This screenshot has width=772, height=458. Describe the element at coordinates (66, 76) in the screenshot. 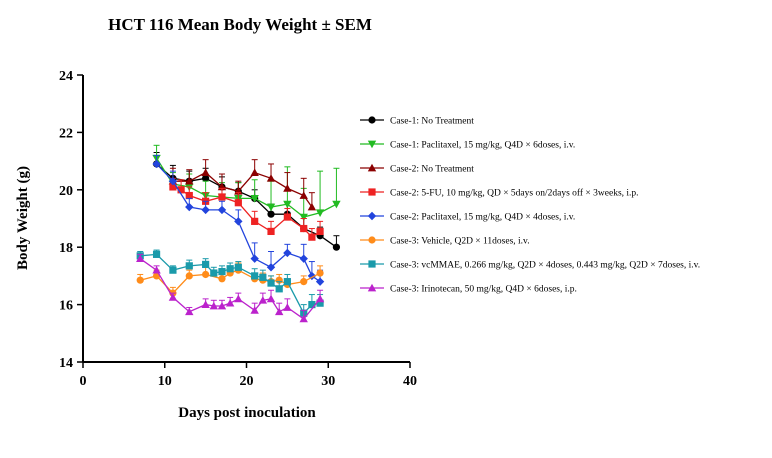

I see `y-tick-label: 24` at that location.